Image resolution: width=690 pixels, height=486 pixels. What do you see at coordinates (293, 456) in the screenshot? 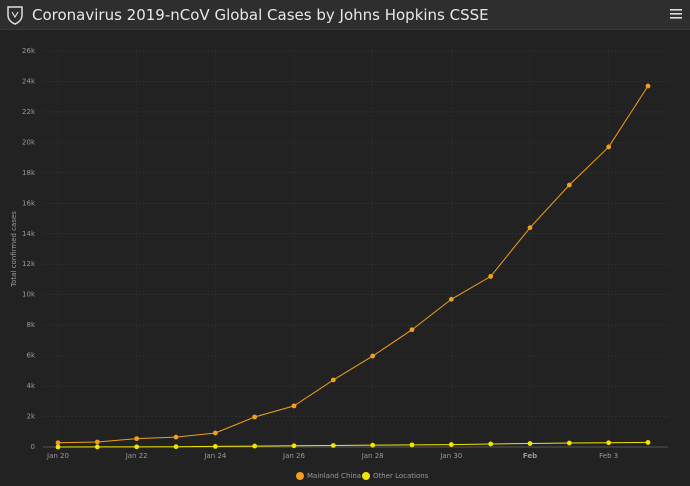
I see `x-tick-label: Jan 26` at bounding box center [293, 456].